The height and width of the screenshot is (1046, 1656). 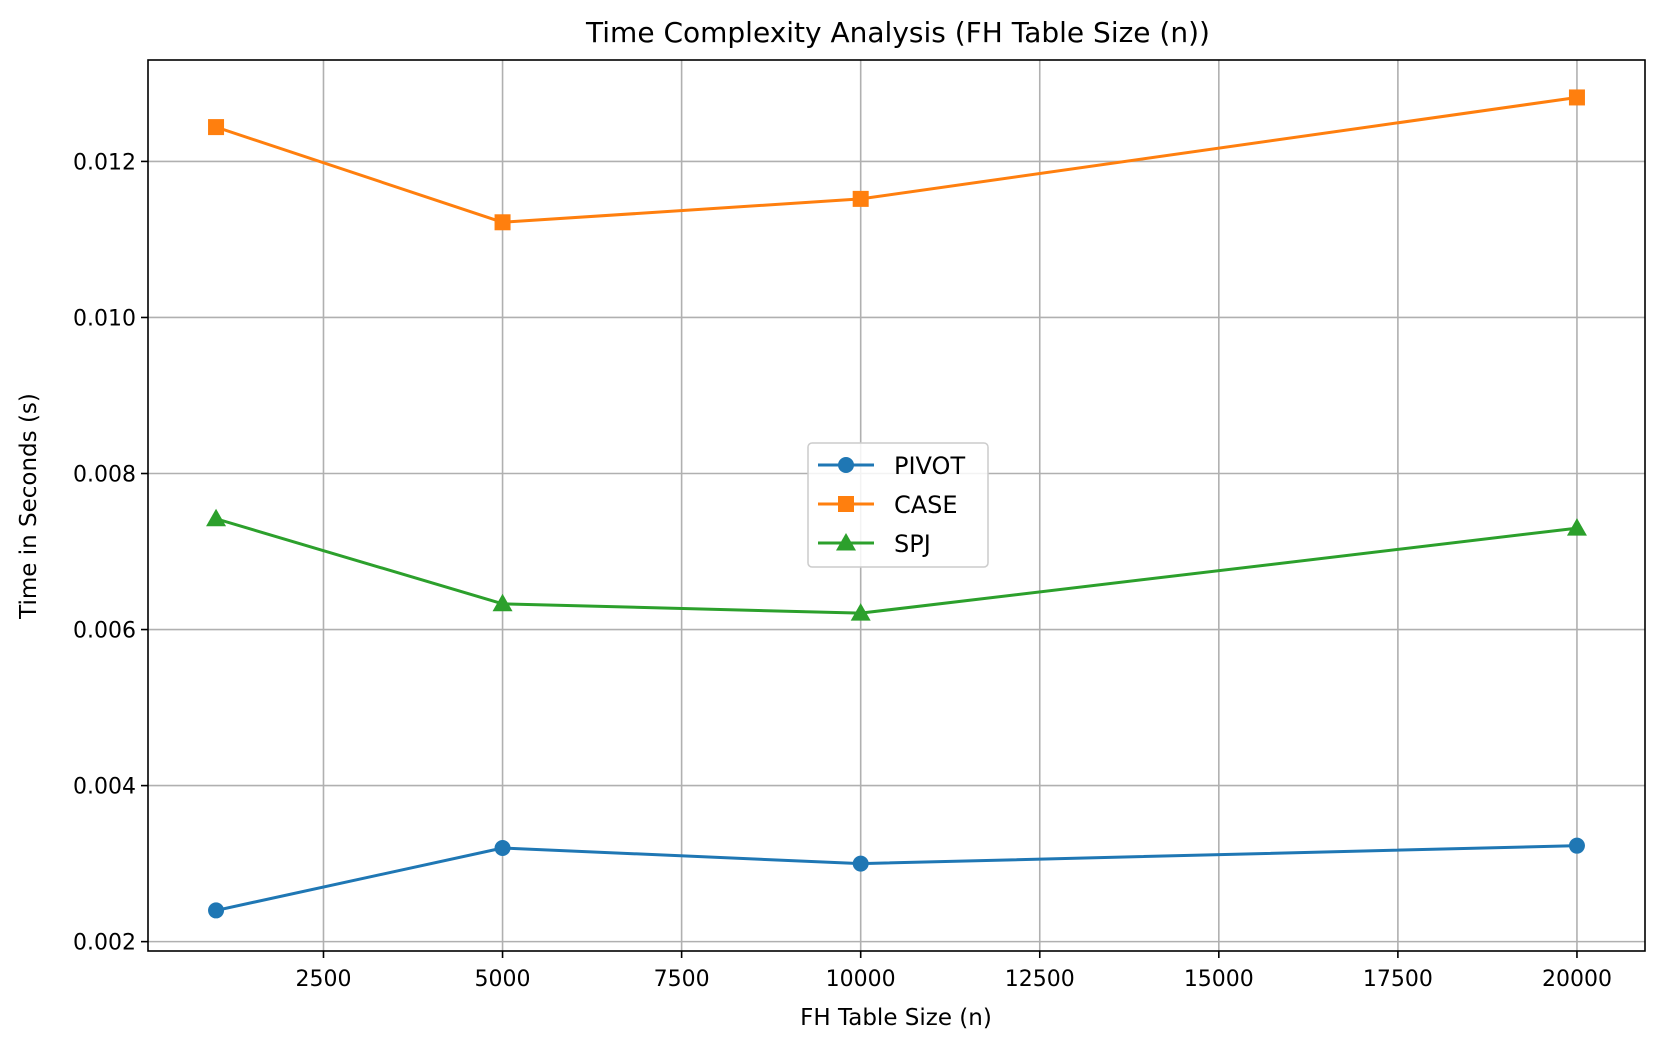 I want to click on y-axis-label: Time in Seconds (s), so click(x=29, y=506).